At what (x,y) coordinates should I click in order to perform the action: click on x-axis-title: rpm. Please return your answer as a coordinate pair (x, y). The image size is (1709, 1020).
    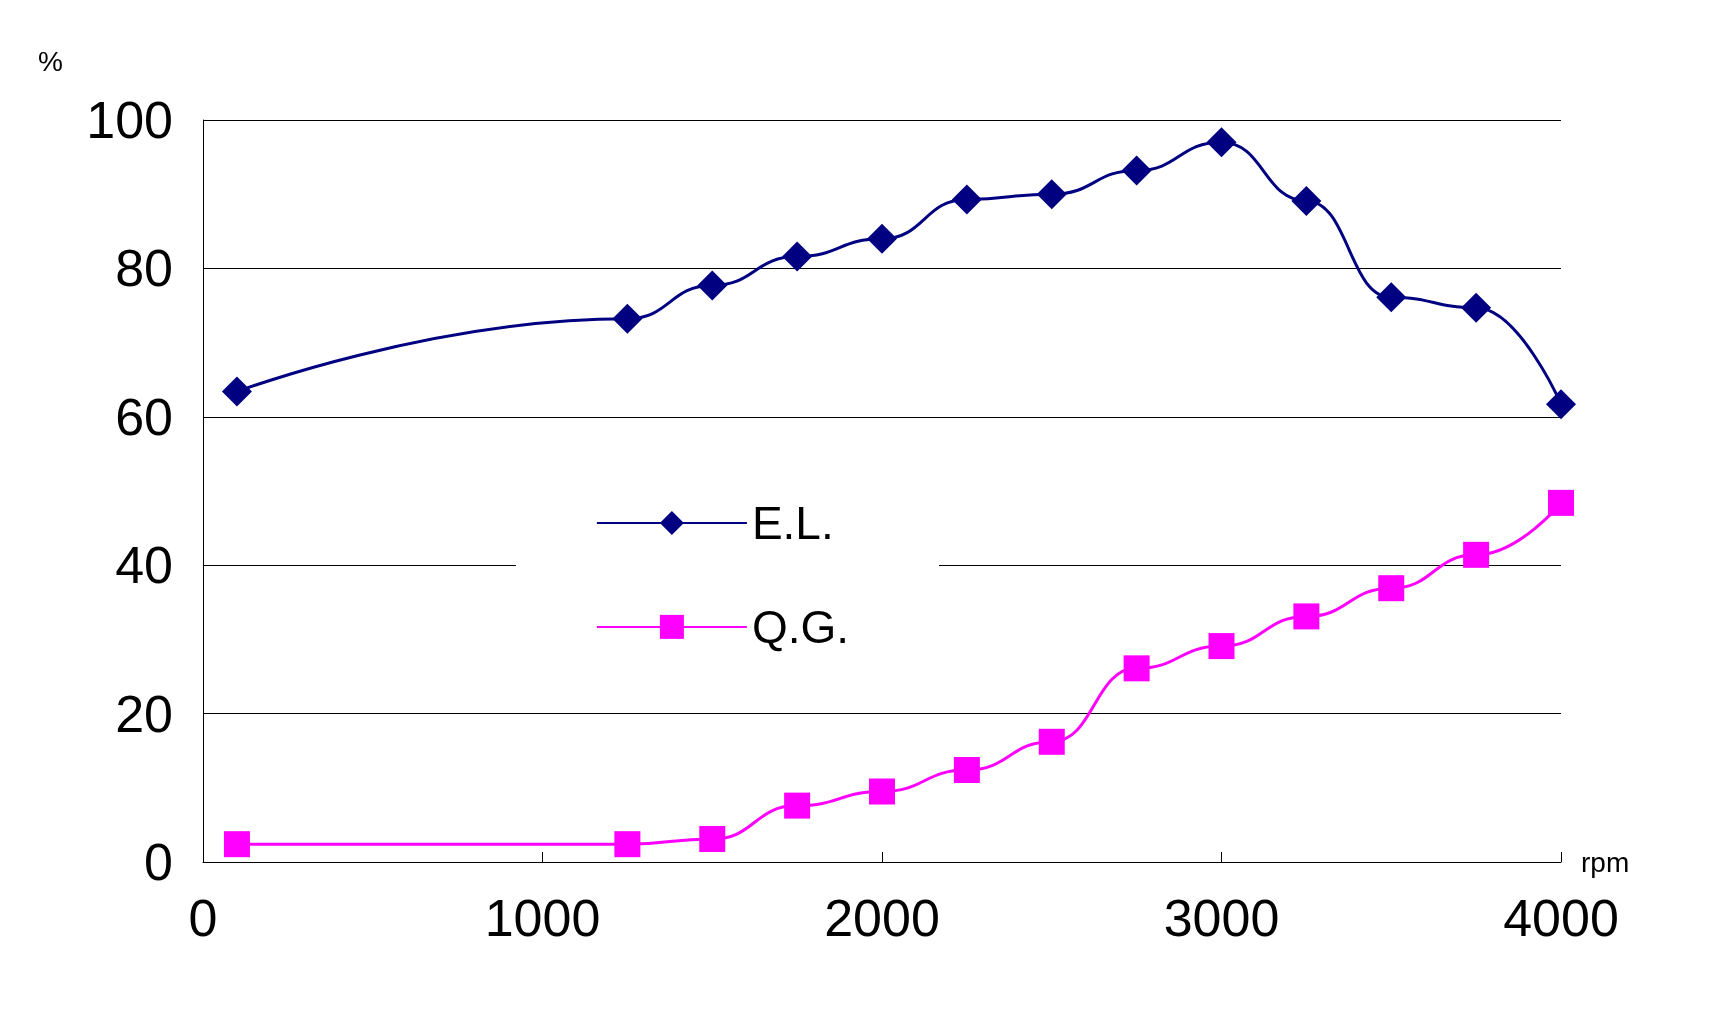
    Looking at the image, I should click on (1605, 862).